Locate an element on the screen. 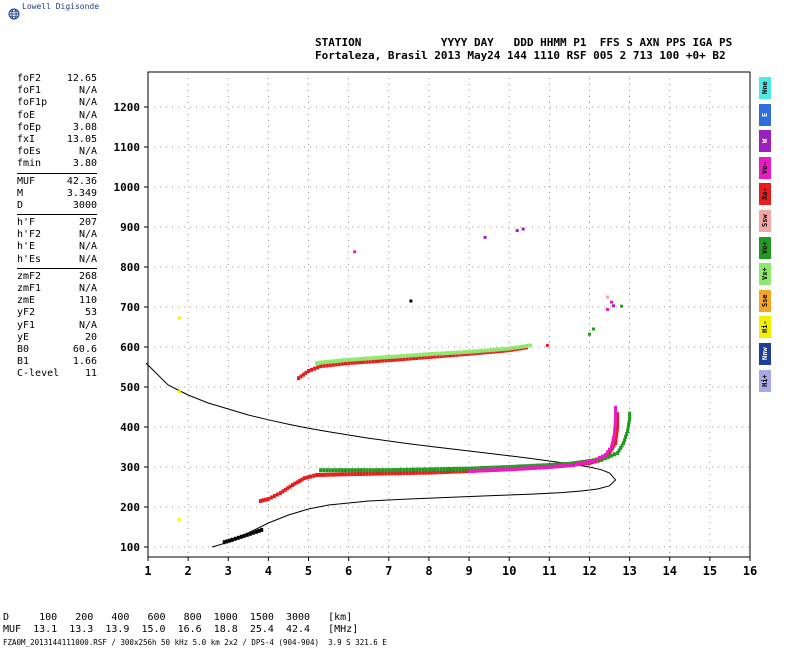 The image size is (800, 650). param-row: foEs N/A is located at coordinates (57, 152).